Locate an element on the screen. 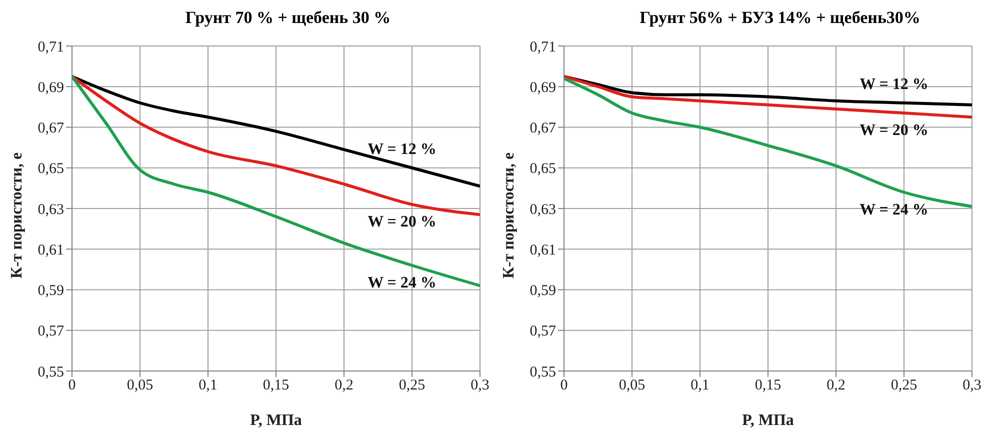 This screenshot has width=998, height=439. chart-title: Грунт 70 % + щебень 30 % is located at coordinates (288, 18).